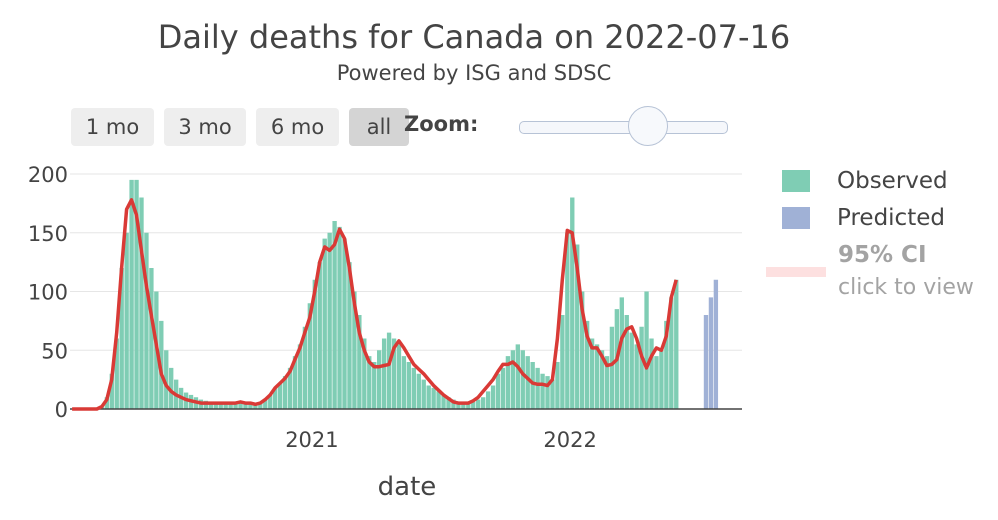 Image resolution: width=998 pixels, height=520 pixels. I want to click on y-tick-labels: 0 50 100 150 200, so click(48, 292).